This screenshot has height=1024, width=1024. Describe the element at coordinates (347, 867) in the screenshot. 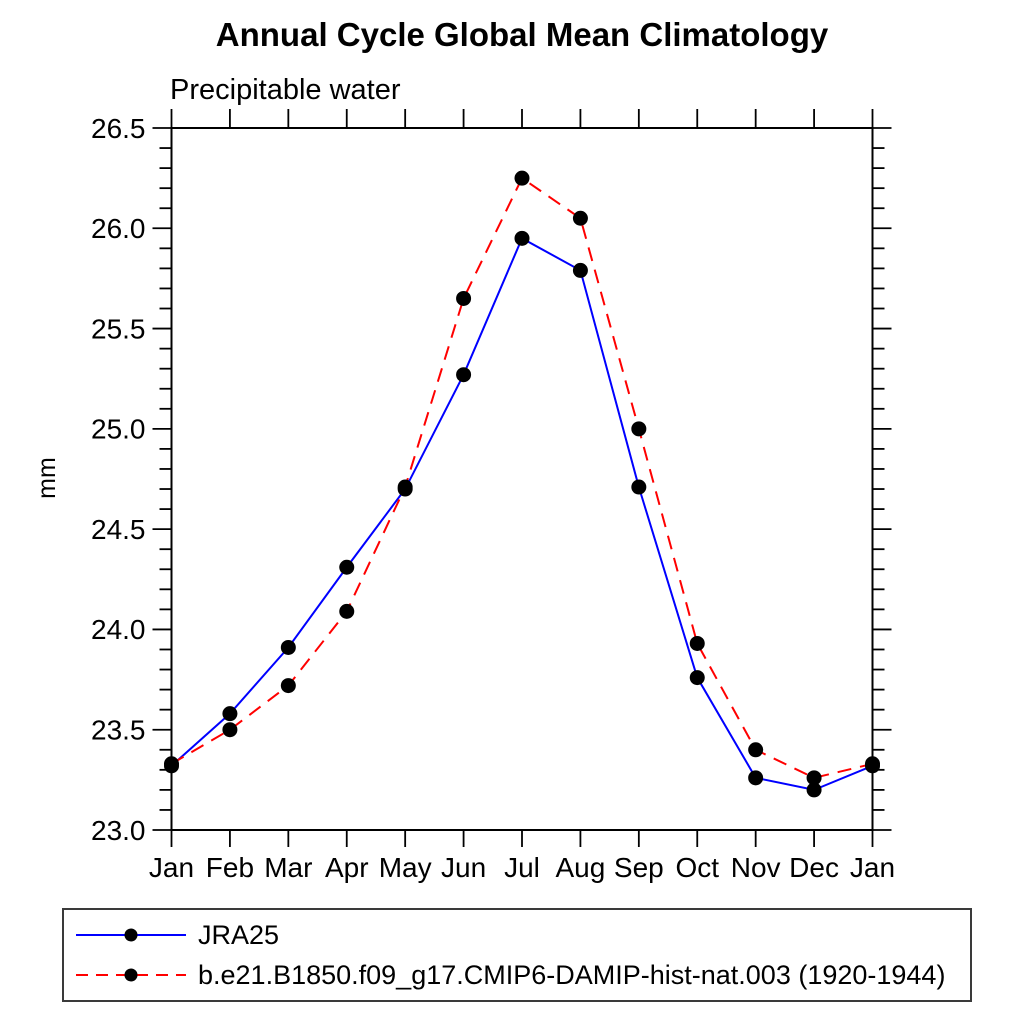

I see `x-tick-label: Apr` at that location.